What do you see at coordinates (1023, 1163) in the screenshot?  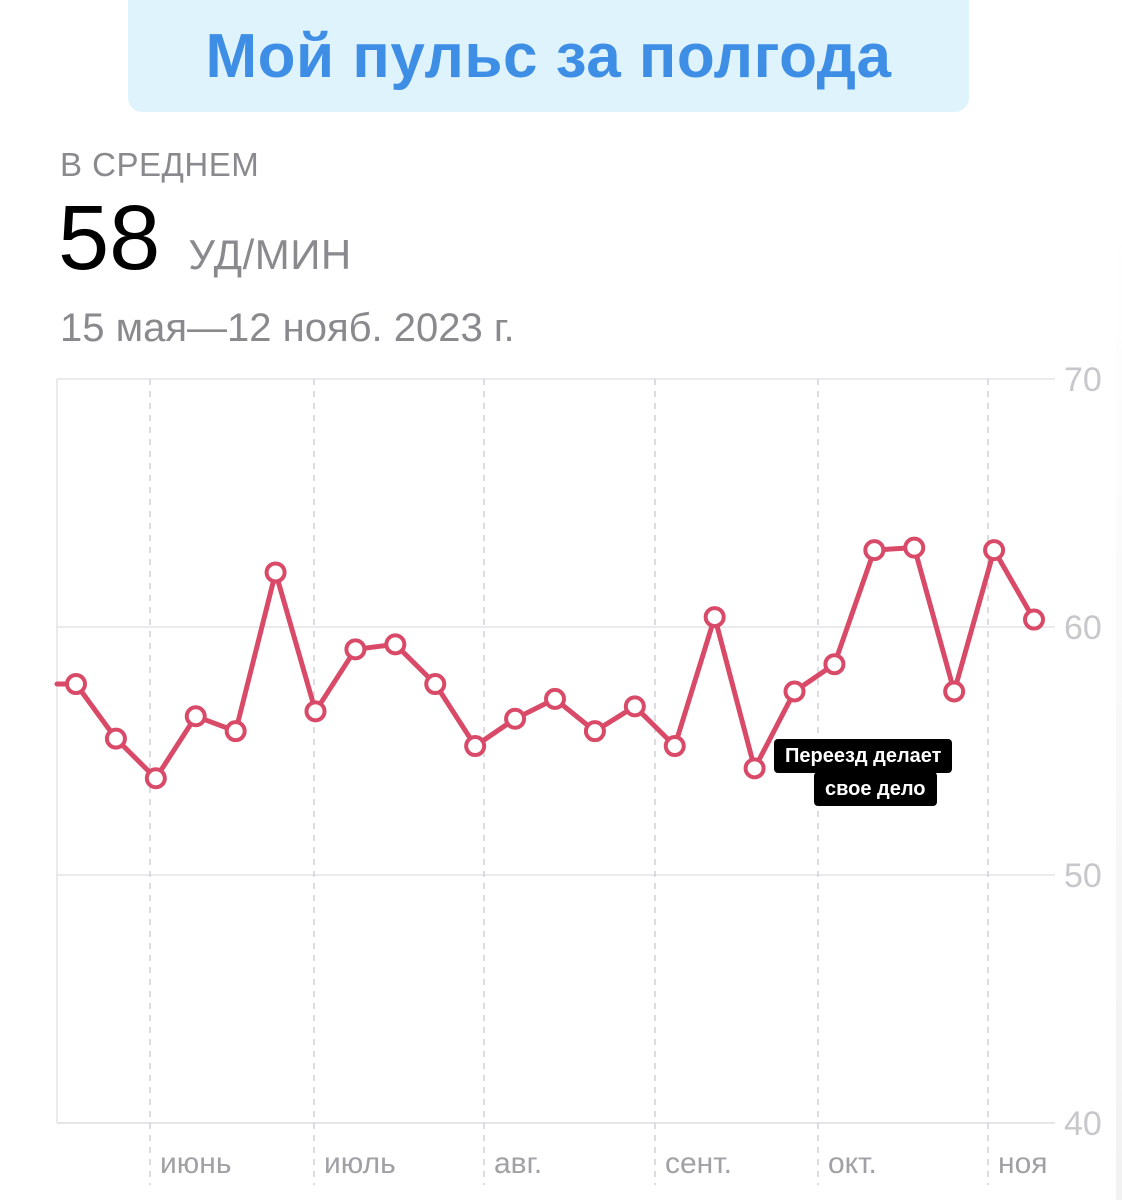 I see `x-tick-label: ноя` at bounding box center [1023, 1163].